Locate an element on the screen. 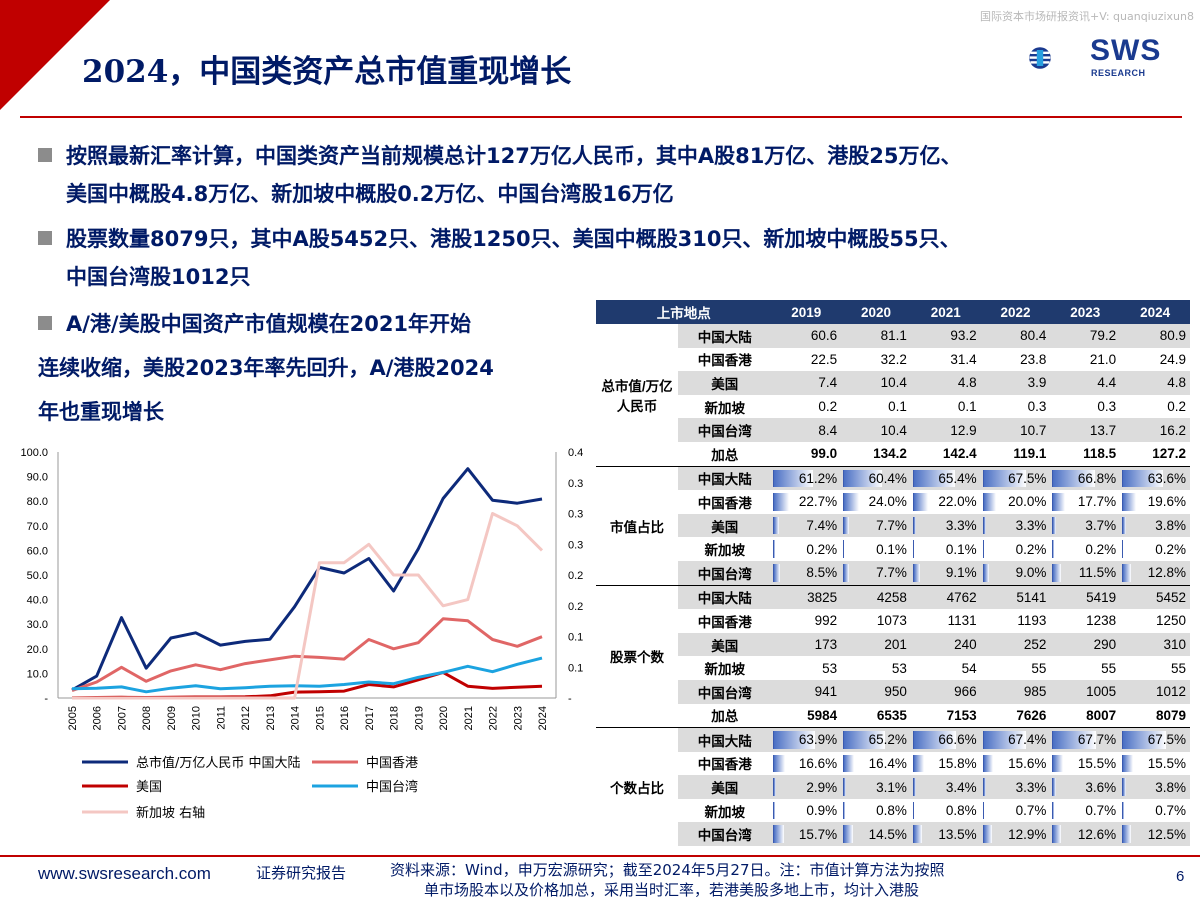 This screenshot has width=1200, height=900. table-cell: 4258 is located at coordinates (876, 597).